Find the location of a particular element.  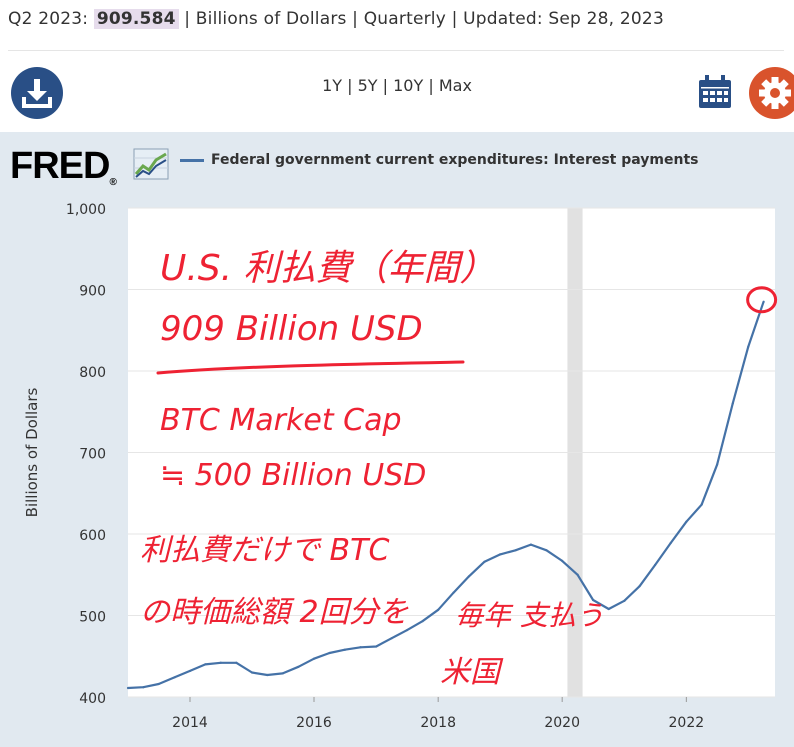

annotation-underline is located at coordinates (310, 367).